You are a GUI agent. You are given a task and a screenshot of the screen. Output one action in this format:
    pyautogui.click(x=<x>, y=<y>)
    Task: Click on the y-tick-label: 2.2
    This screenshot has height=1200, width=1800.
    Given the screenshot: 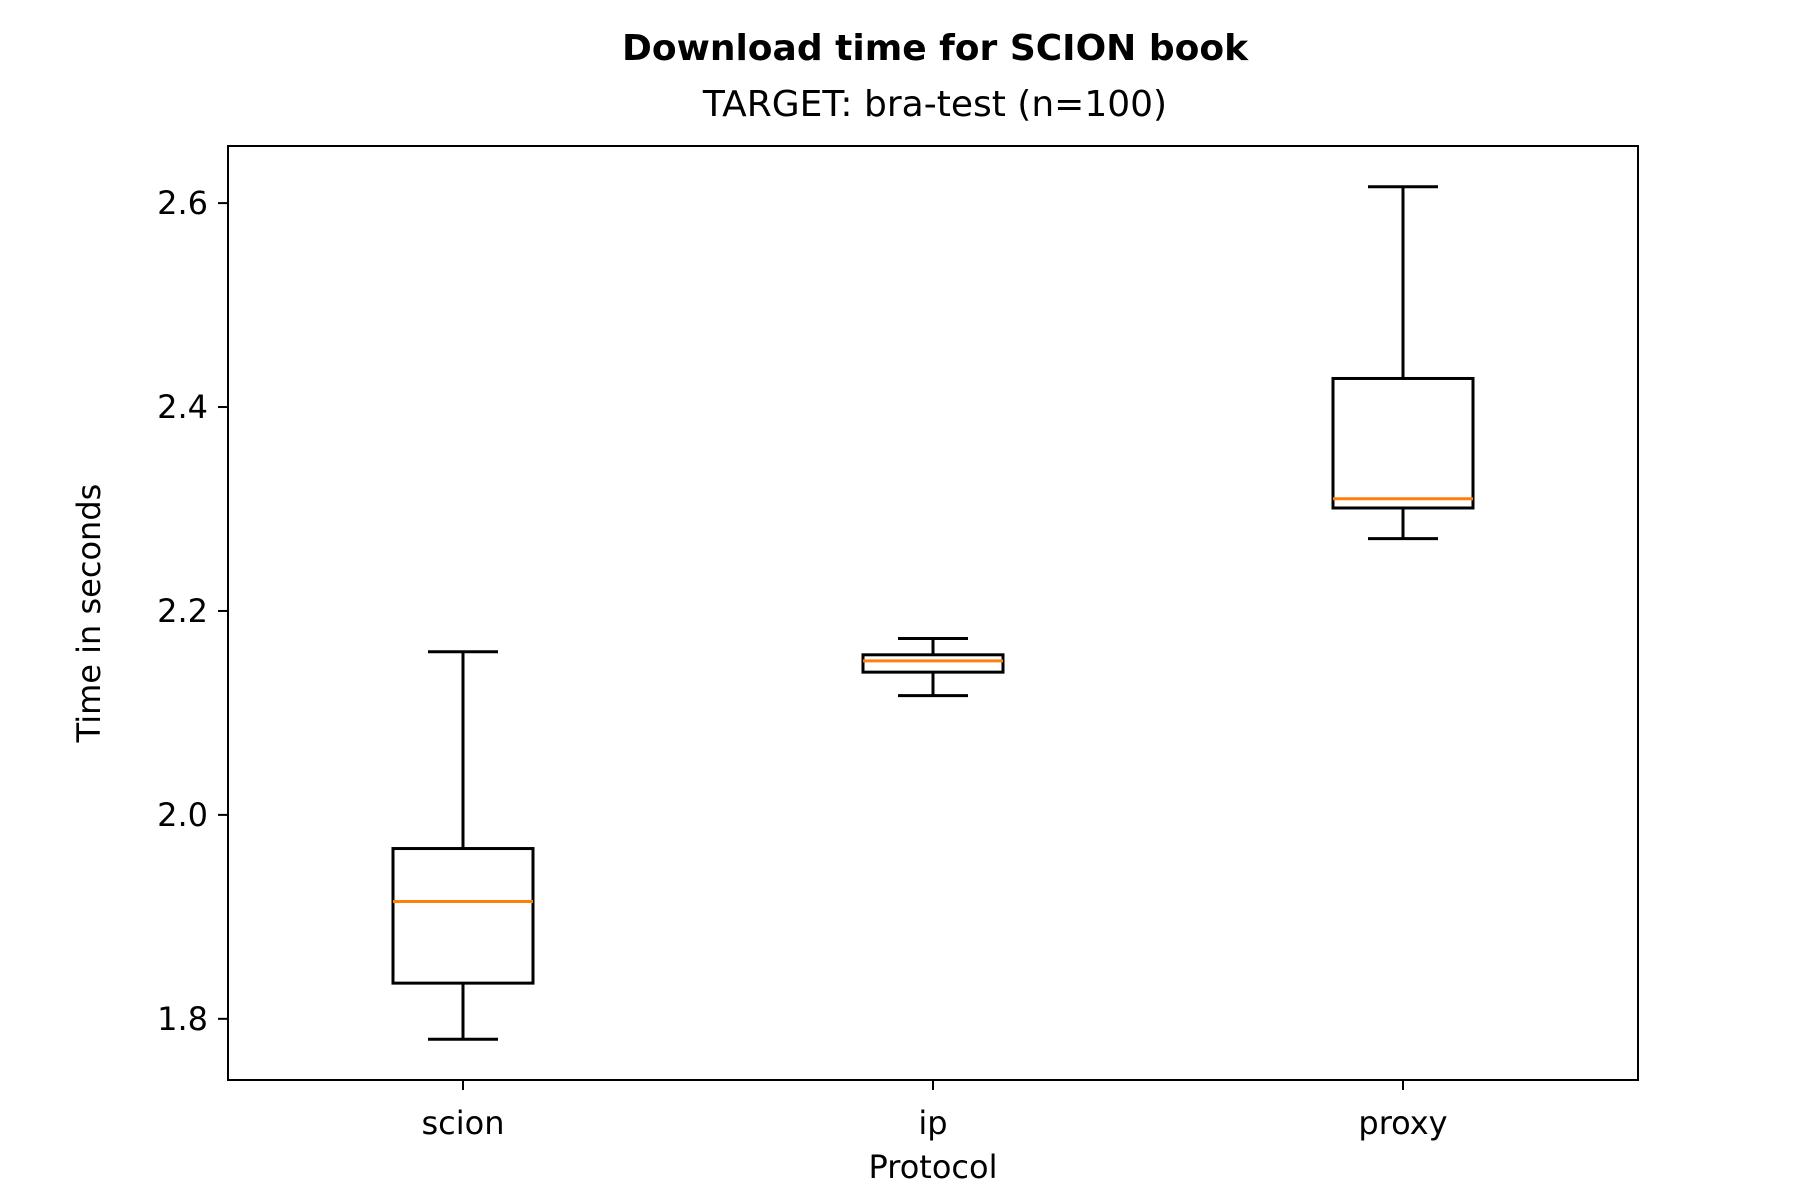 What is the action you would take?
    pyautogui.click(x=182, y=611)
    